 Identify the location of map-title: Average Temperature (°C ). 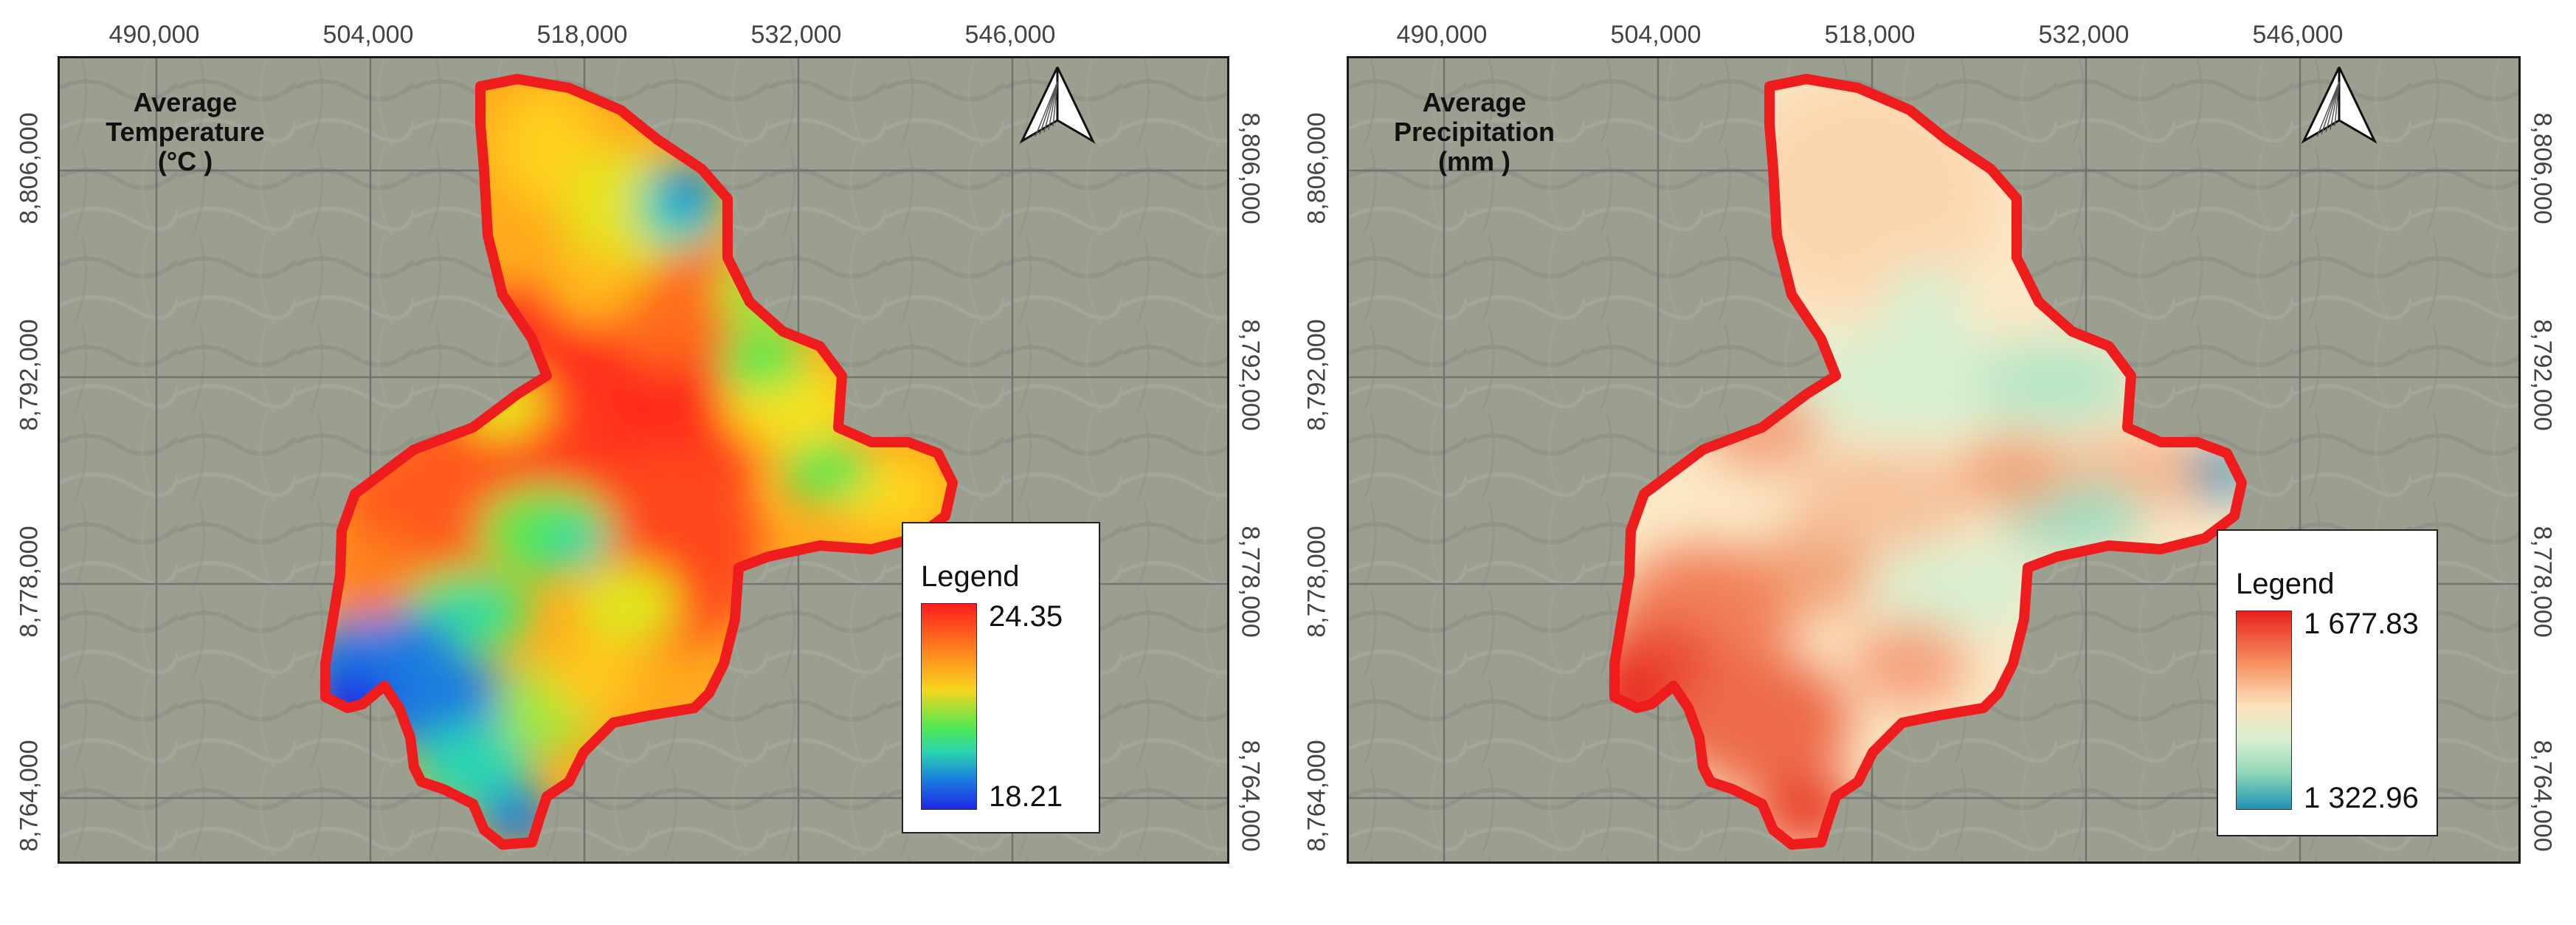
(185, 132).